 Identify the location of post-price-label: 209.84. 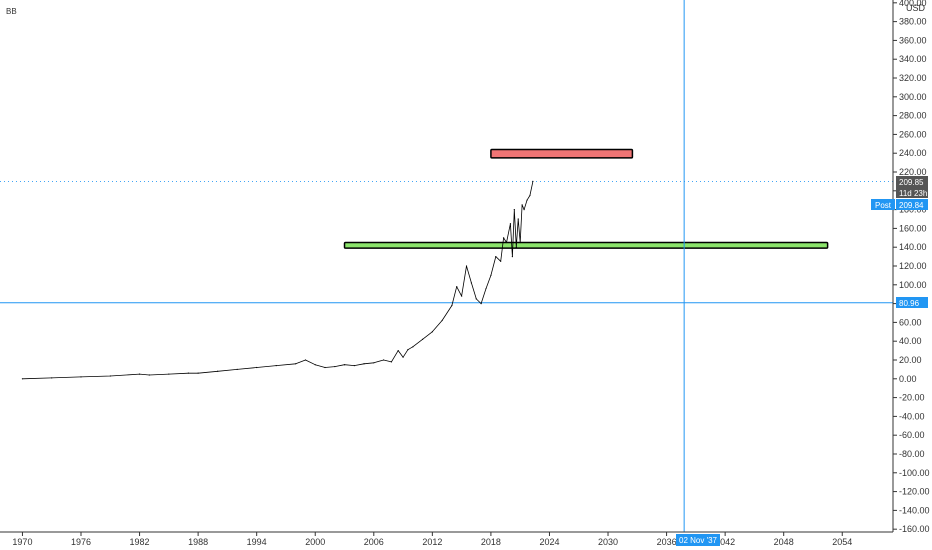
(911, 205).